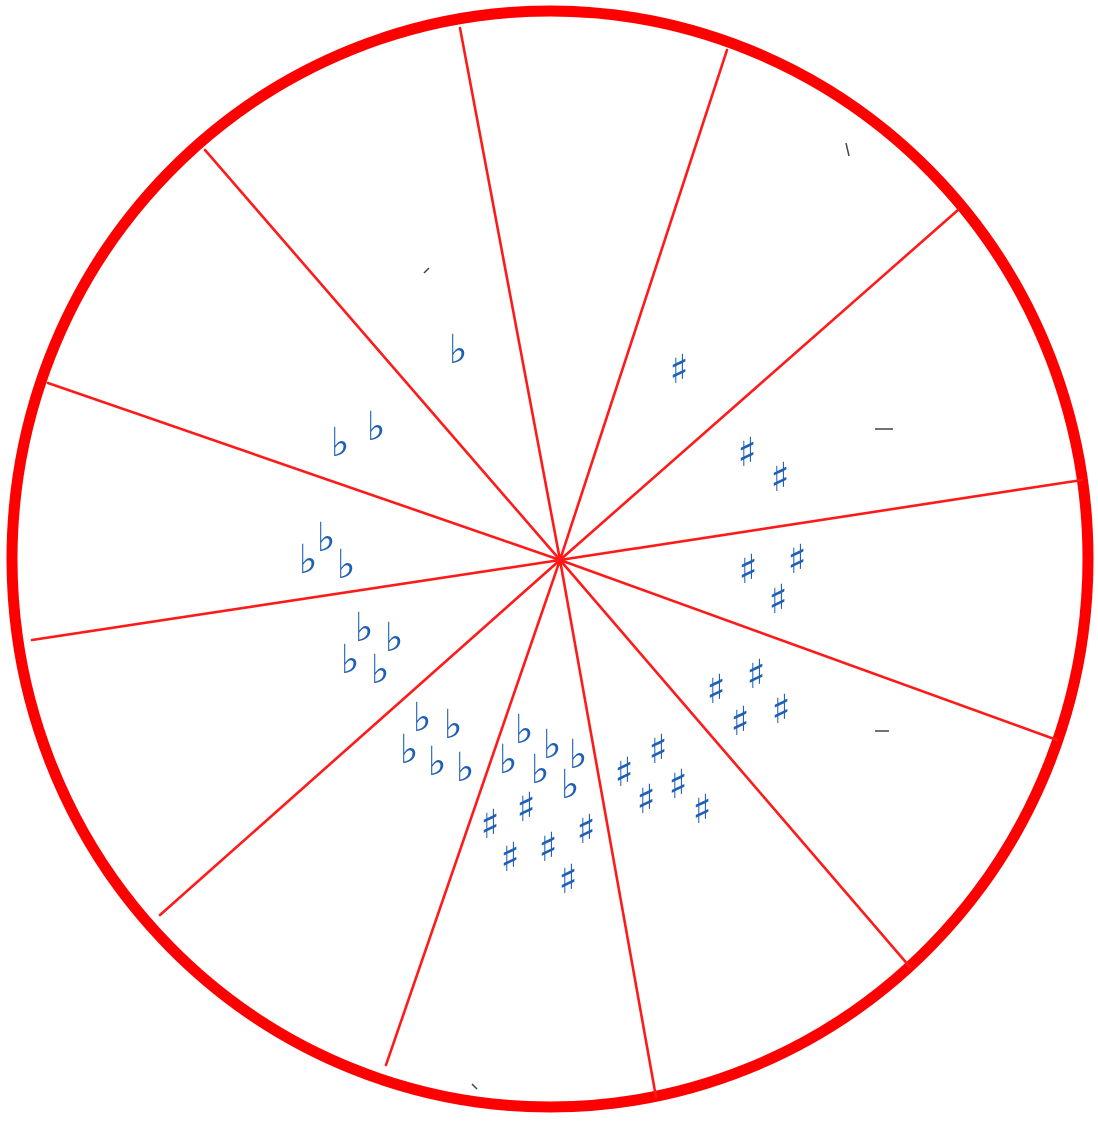 Image resolution: width=1098 pixels, height=1123 pixels. What do you see at coordinates (662, 780) in the screenshot?
I see `segment-5-symbols: ♯♯♯♯♯` at bounding box center [662, 780].